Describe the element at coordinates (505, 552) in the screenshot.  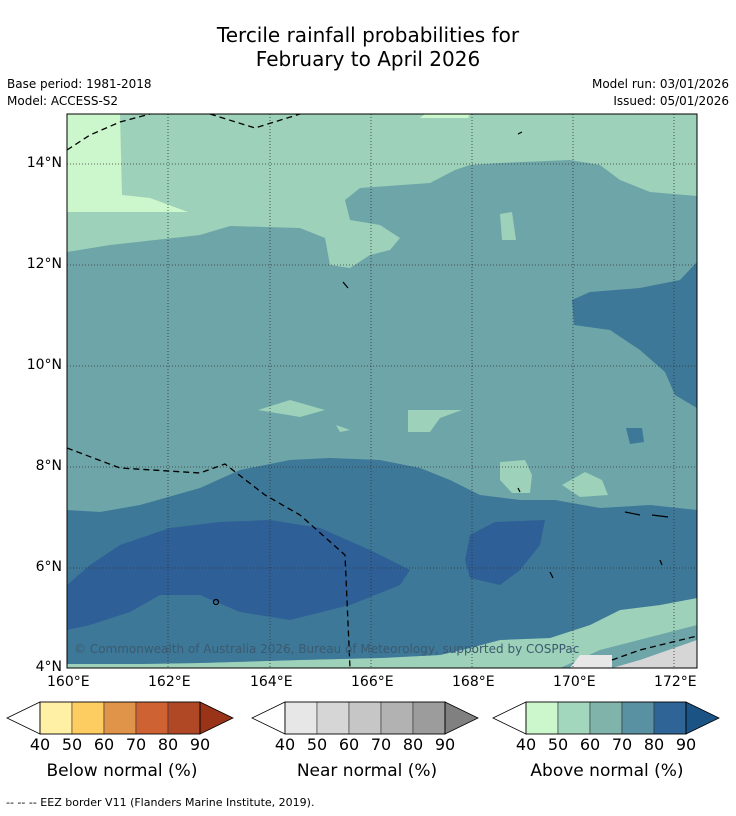
I see `region-above-80-east` at that location.